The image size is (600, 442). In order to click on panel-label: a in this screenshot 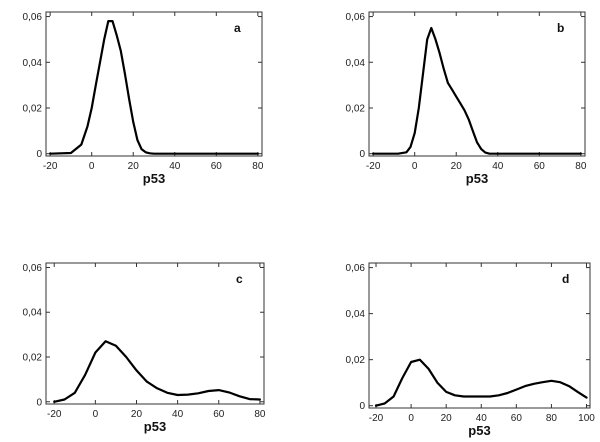, I will do `click(237, 28)`.